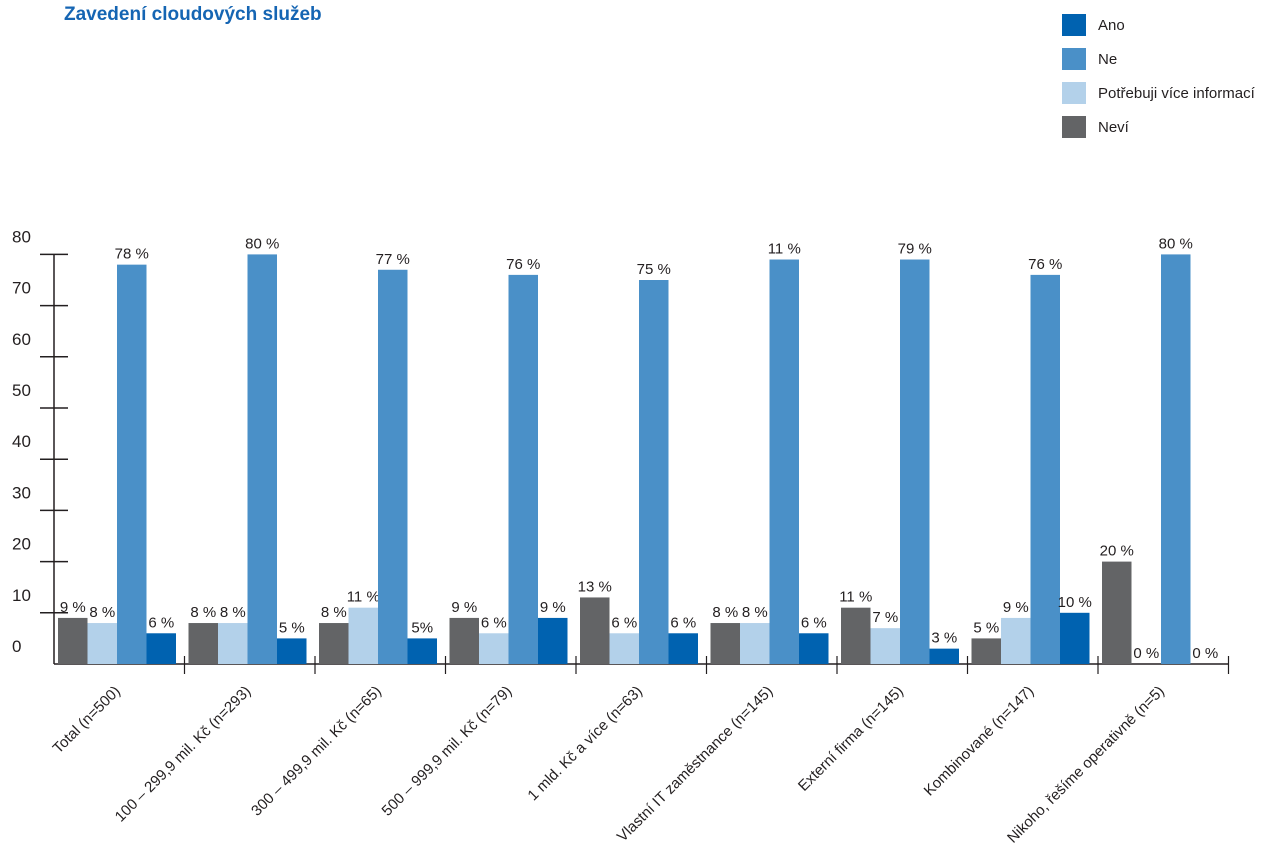 The height and width of the screenshot is (860, 1268). What do you see at coordinates (21, 492) in the screenshot?
I see `y-tick-label: 30` at bounding box center [21, 492].